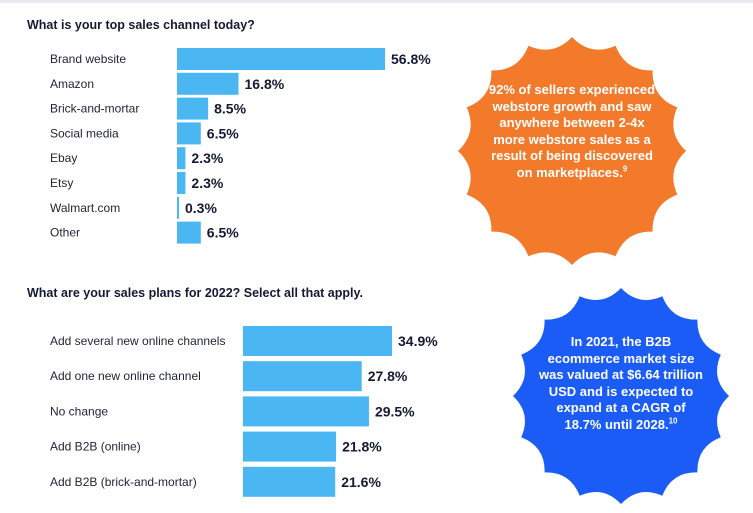 The image size is (753, 513). What do you see at coordinates (85, 208) in the screenshot?
I see `chart1-category-label: Walmart.com` at bounding box center [85, 208].